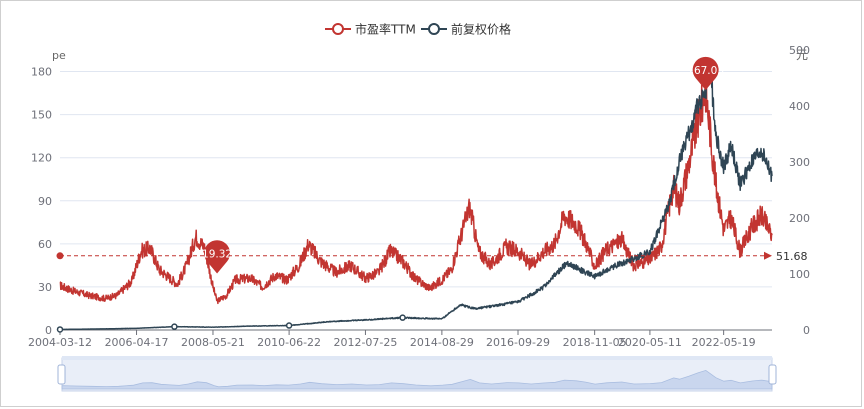 The width and height of the screenshot is (864, 409). I want to click on x-axis-tick-label: 2006-04-17, so click(137, 342).